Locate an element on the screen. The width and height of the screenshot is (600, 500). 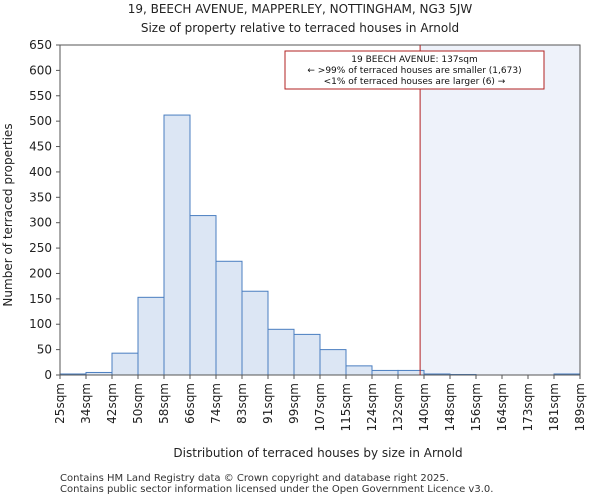
x-tick-label-156sqm: 156sqm is located at coordinates (476, 407).